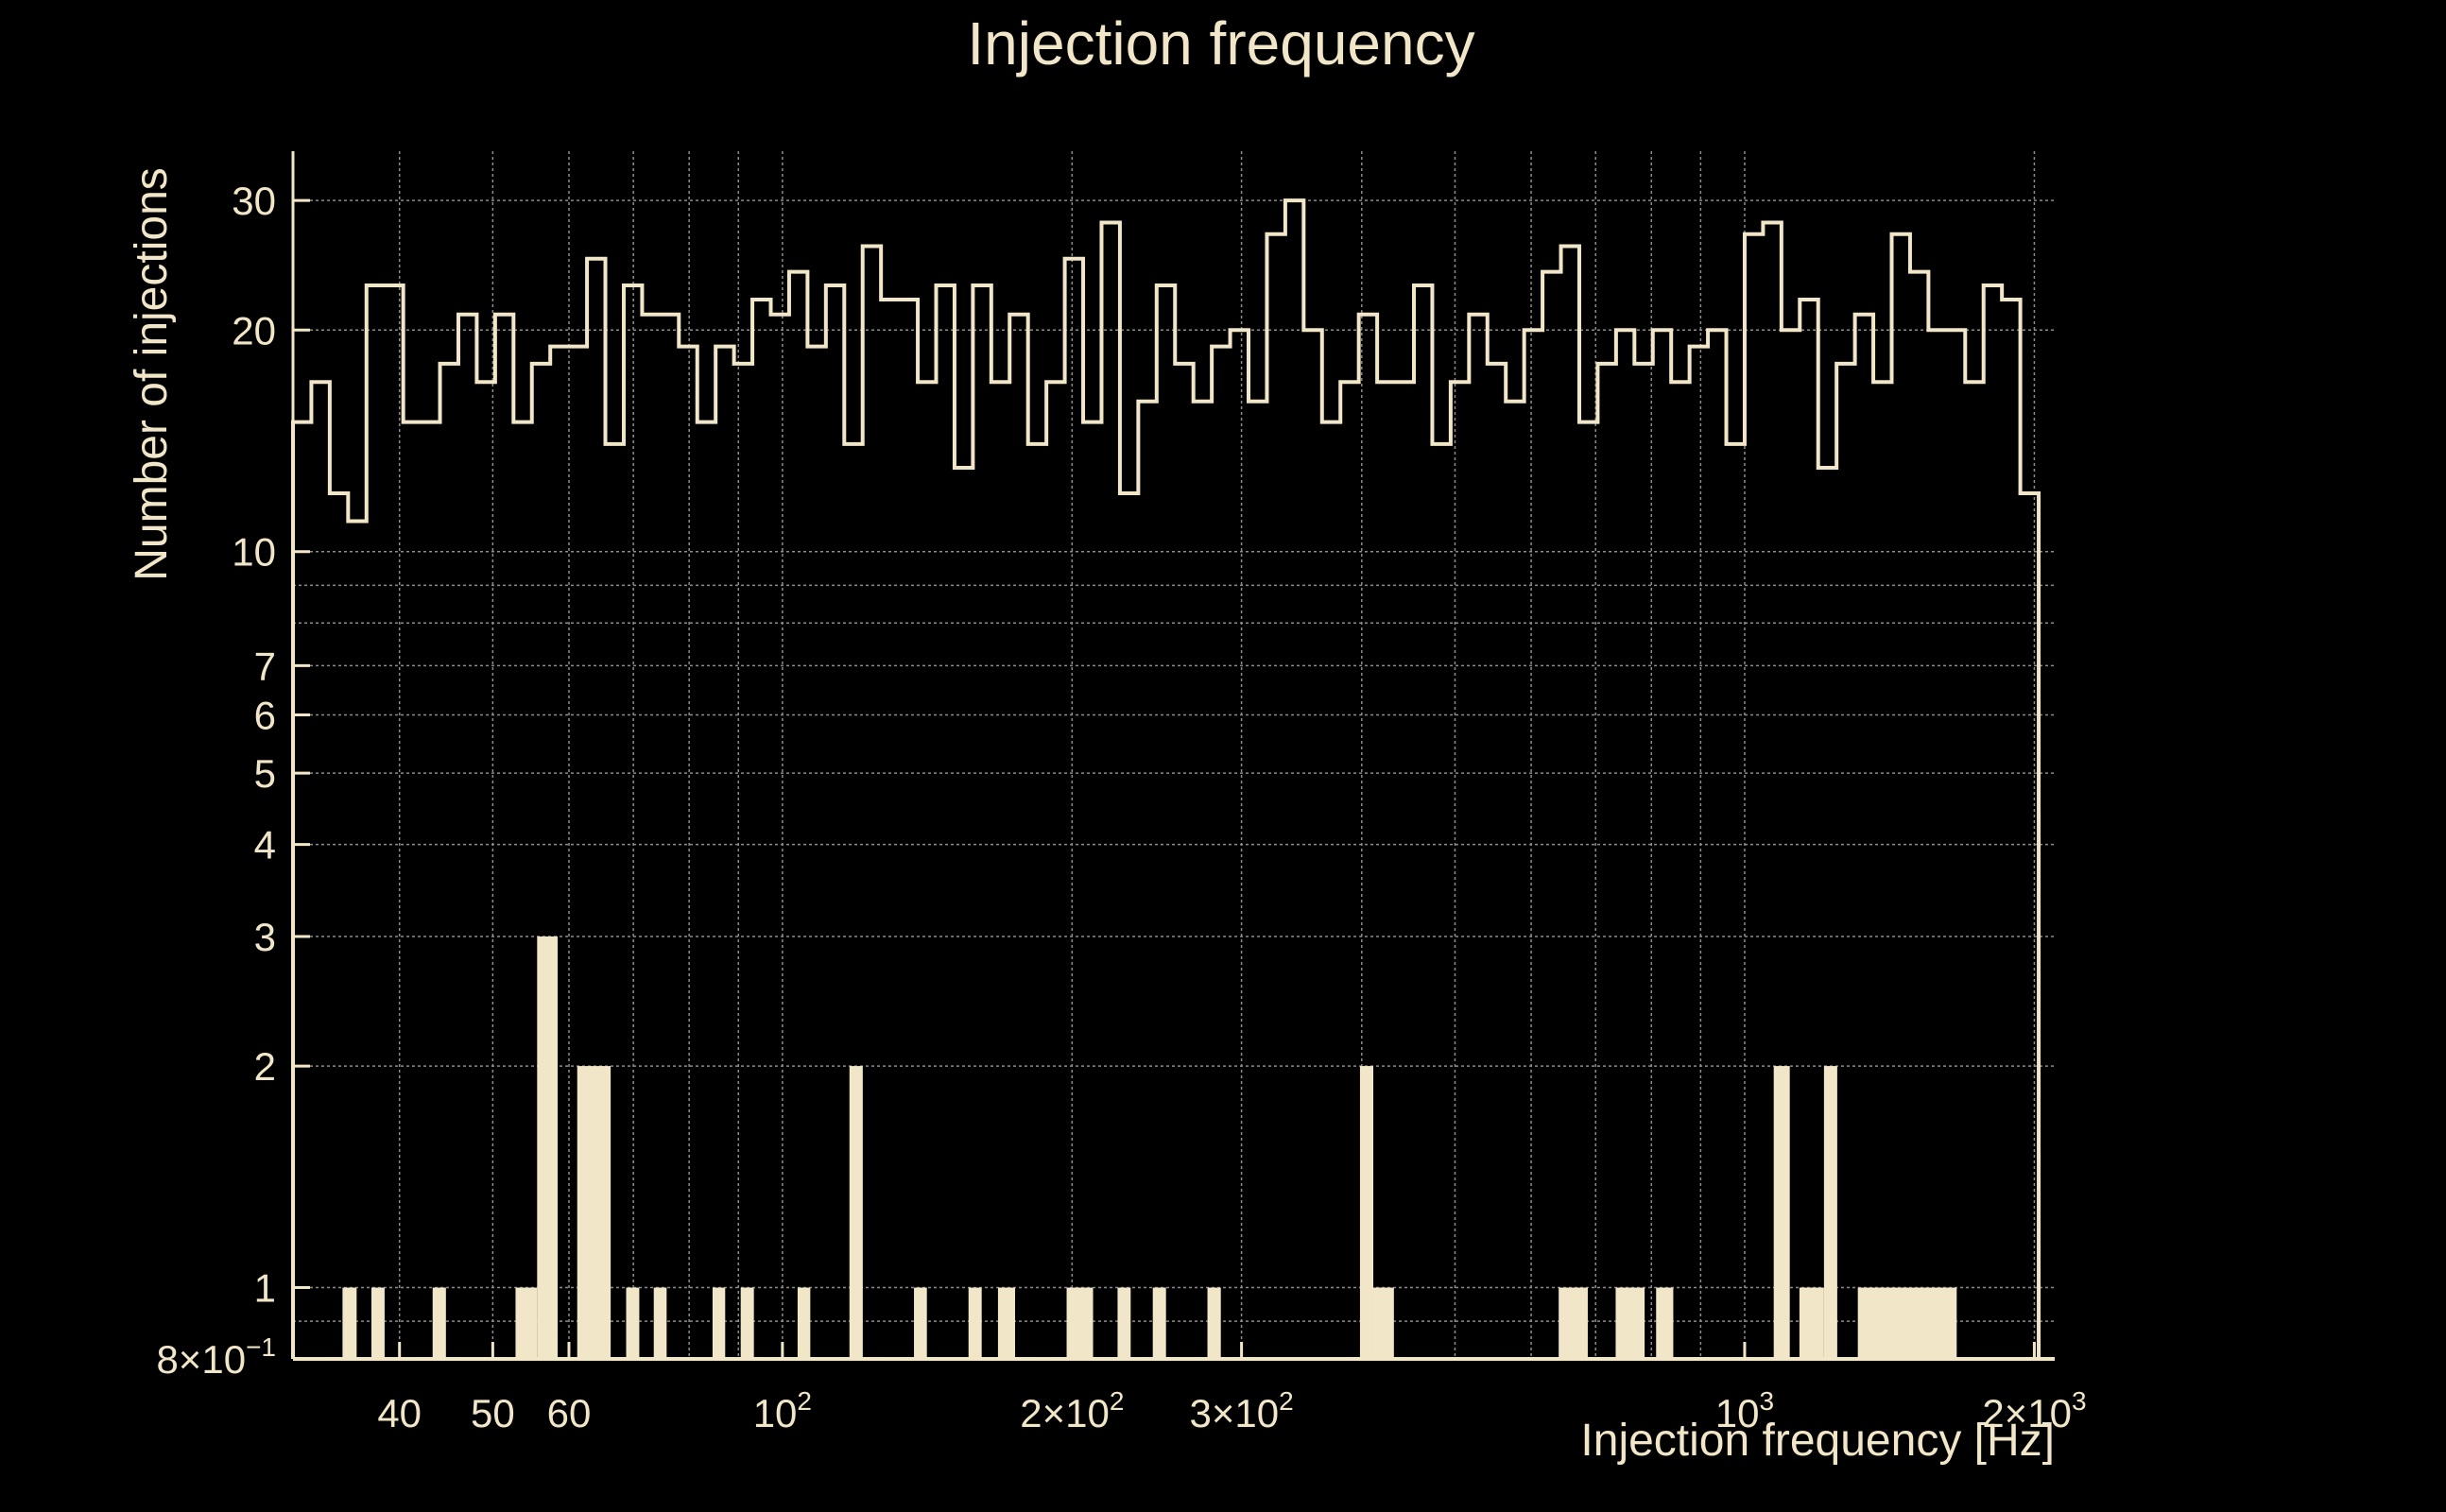 The width and height of the screenshot is (2446, 1512). What do you see at coordinates (1072, 1410) in the screenshot?
I see `x-tick-label: 2×10²` at bounding box center [1072, 1410].